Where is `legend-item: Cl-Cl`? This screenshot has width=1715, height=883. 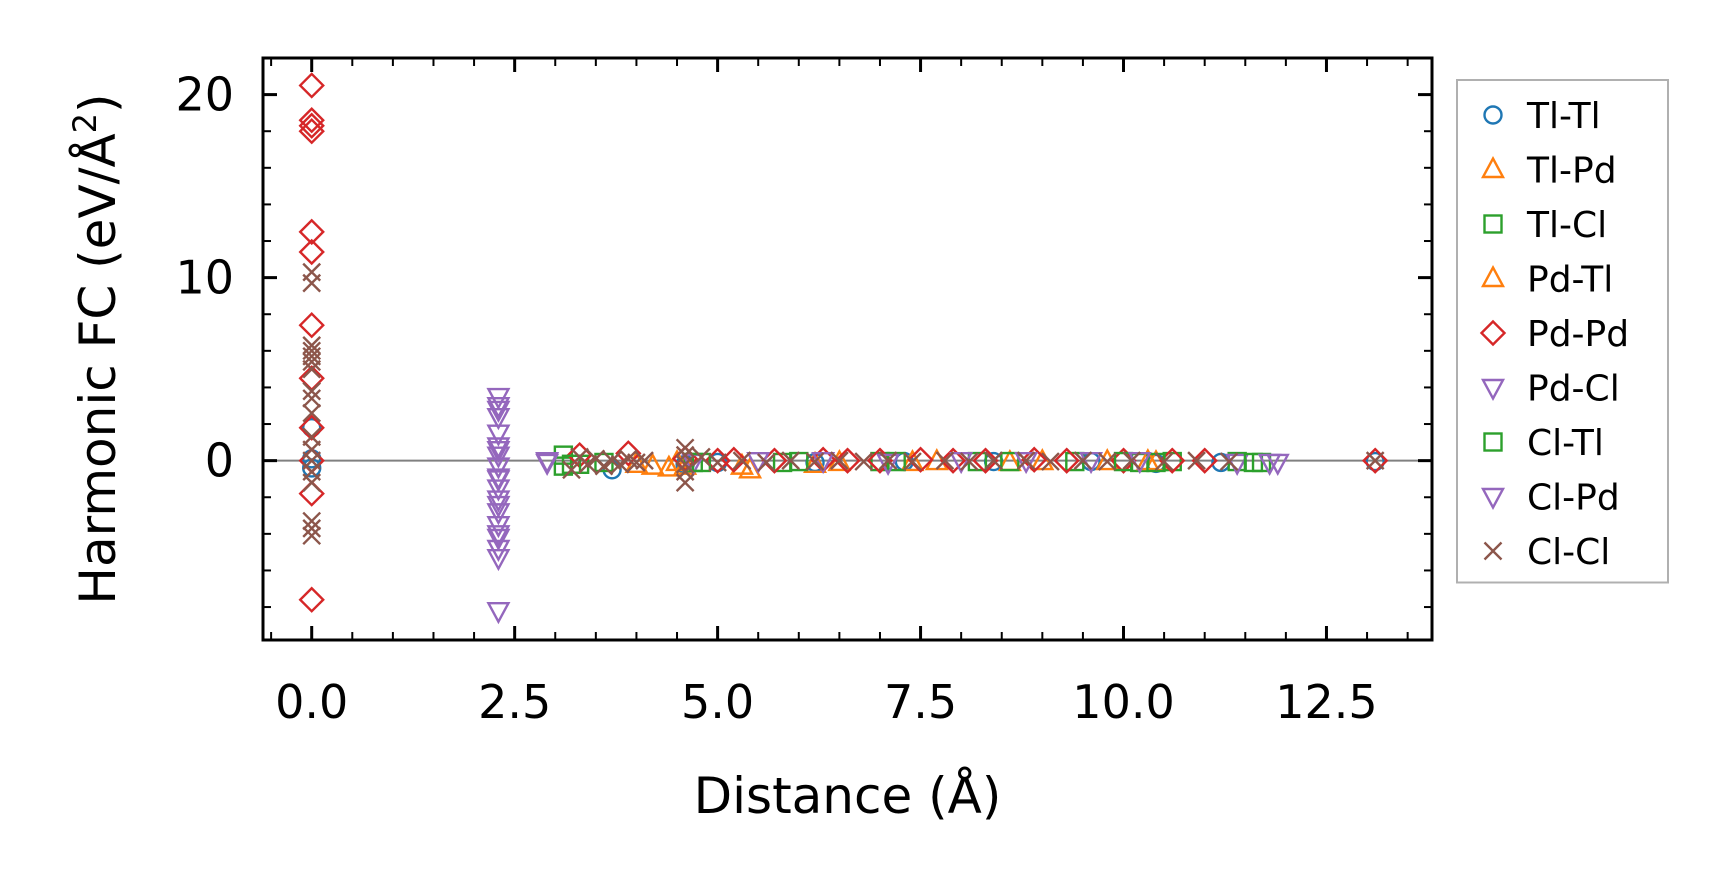 legend-item: Cl-Cl is located at coordinates (1546, 552).